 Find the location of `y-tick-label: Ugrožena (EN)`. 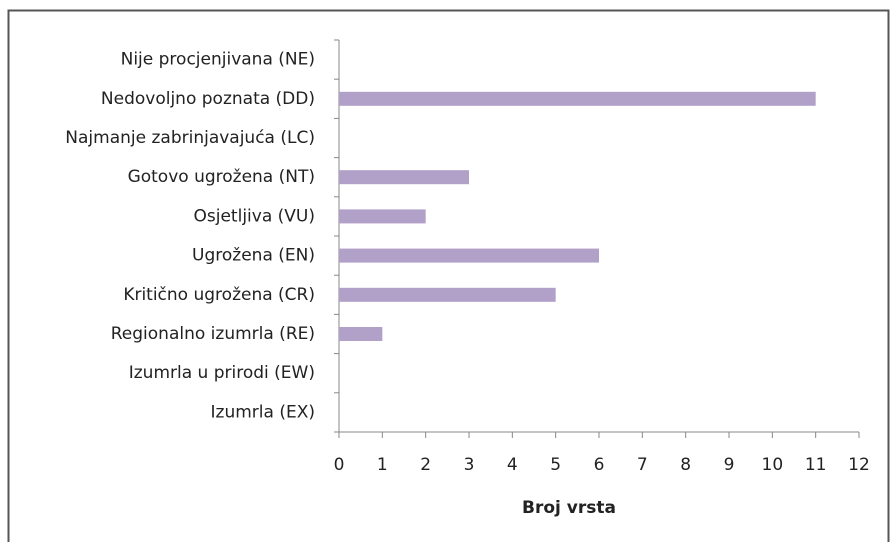

y-tick-label: Ugrožena (EN) is located at coordinates (253, 256).